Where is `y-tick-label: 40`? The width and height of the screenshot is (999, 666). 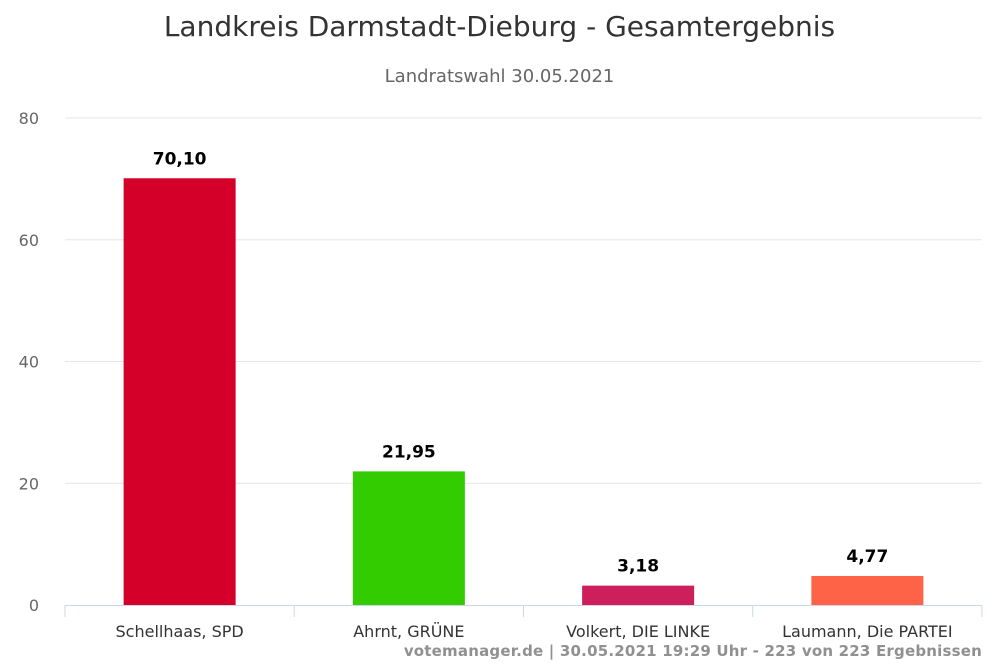 y-tick-label: 40 is located at coordinates (29, 362).